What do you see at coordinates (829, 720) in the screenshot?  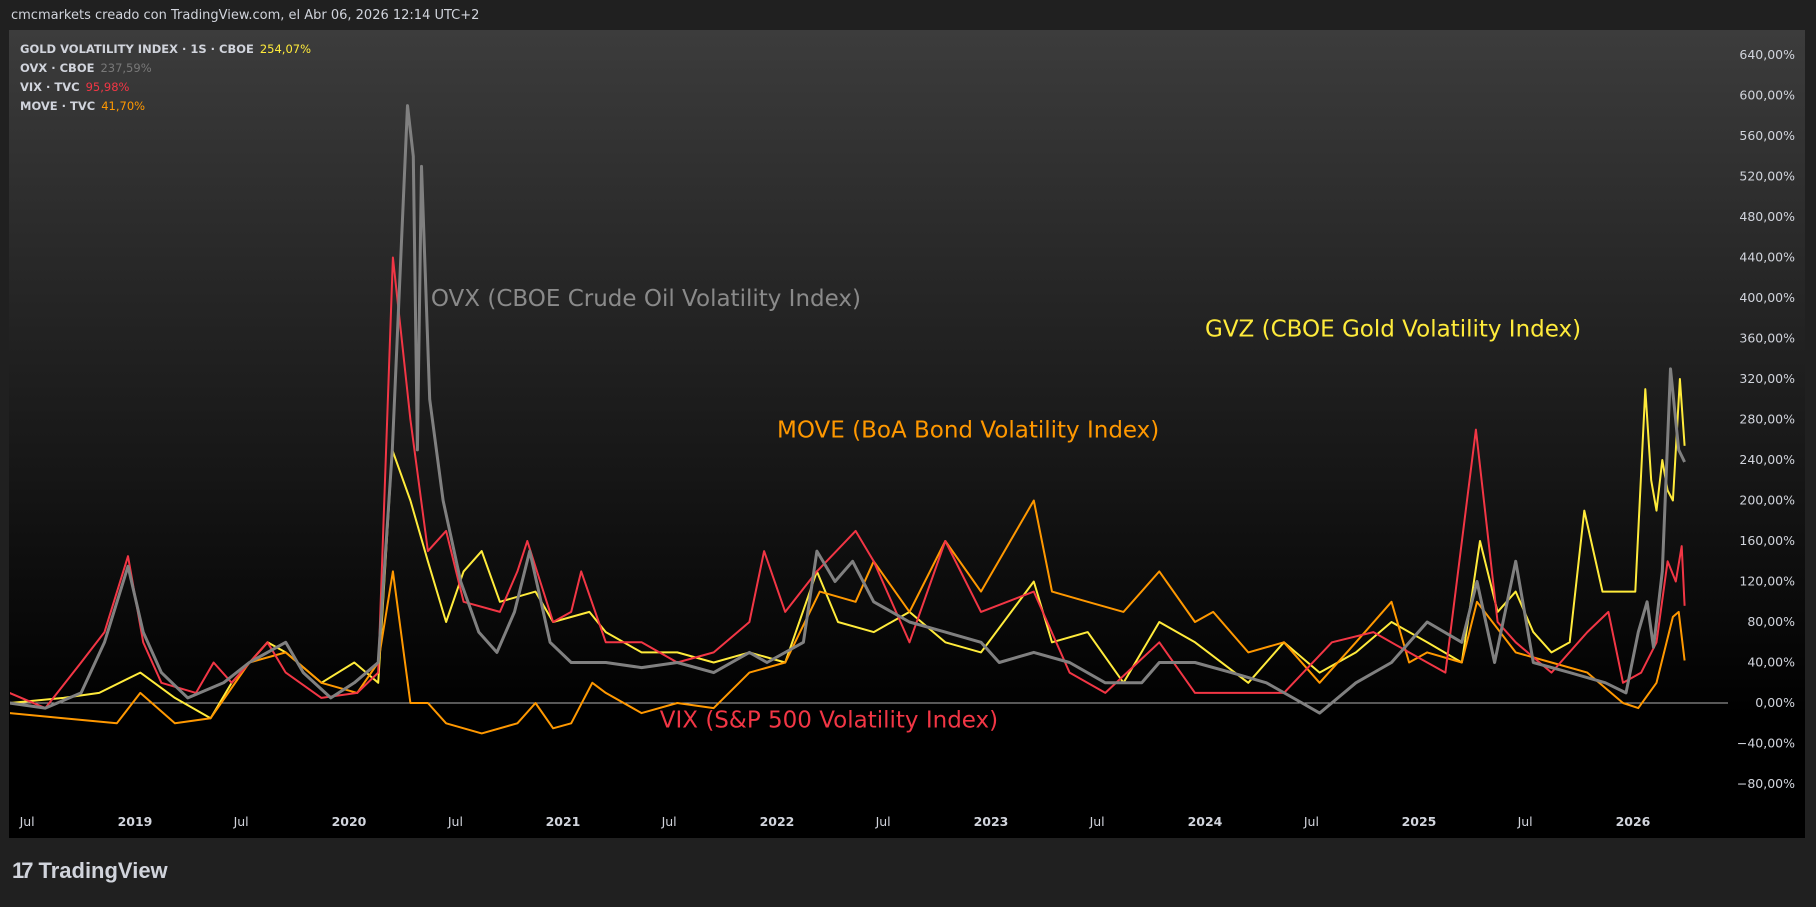 I see `annotation-label: VIX (S&P 500 Volatility Index)` at bounding box center [829, 720].